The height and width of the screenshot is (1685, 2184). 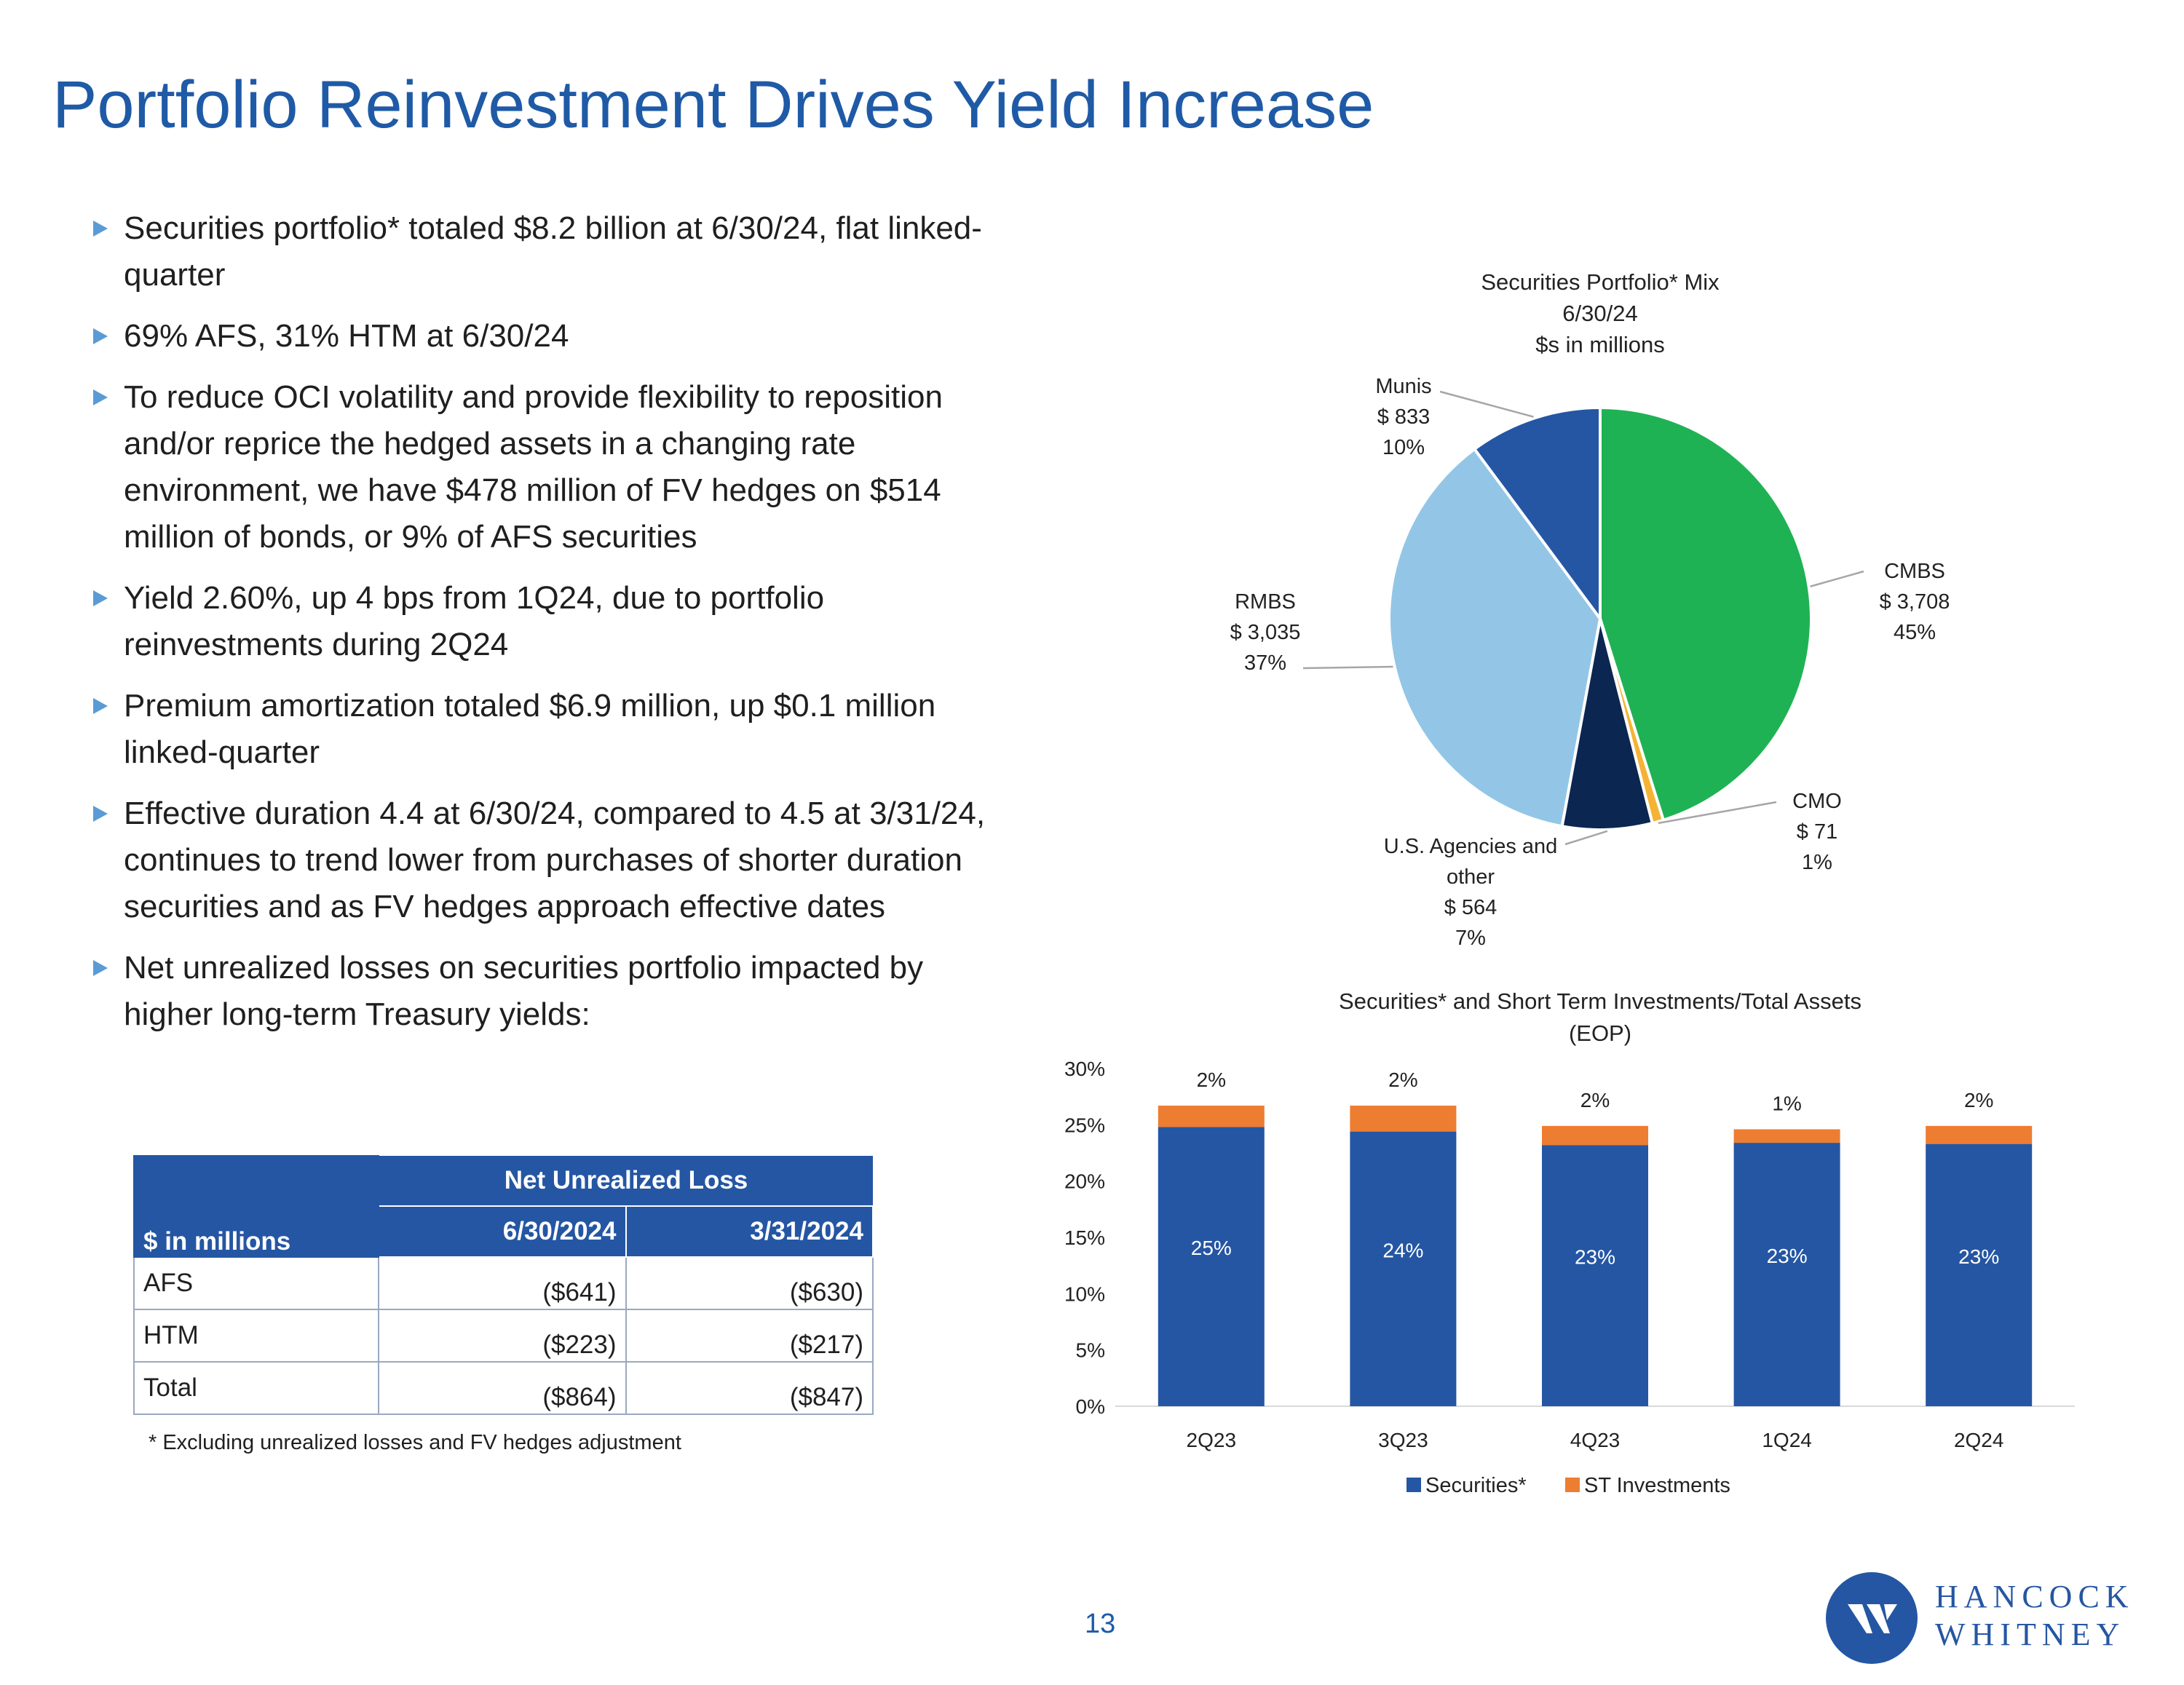 What do you see at coordinates (1599, 344) in the screenshot?
I see `pie-title: $s in millions` at bounding box center [1599, 344].